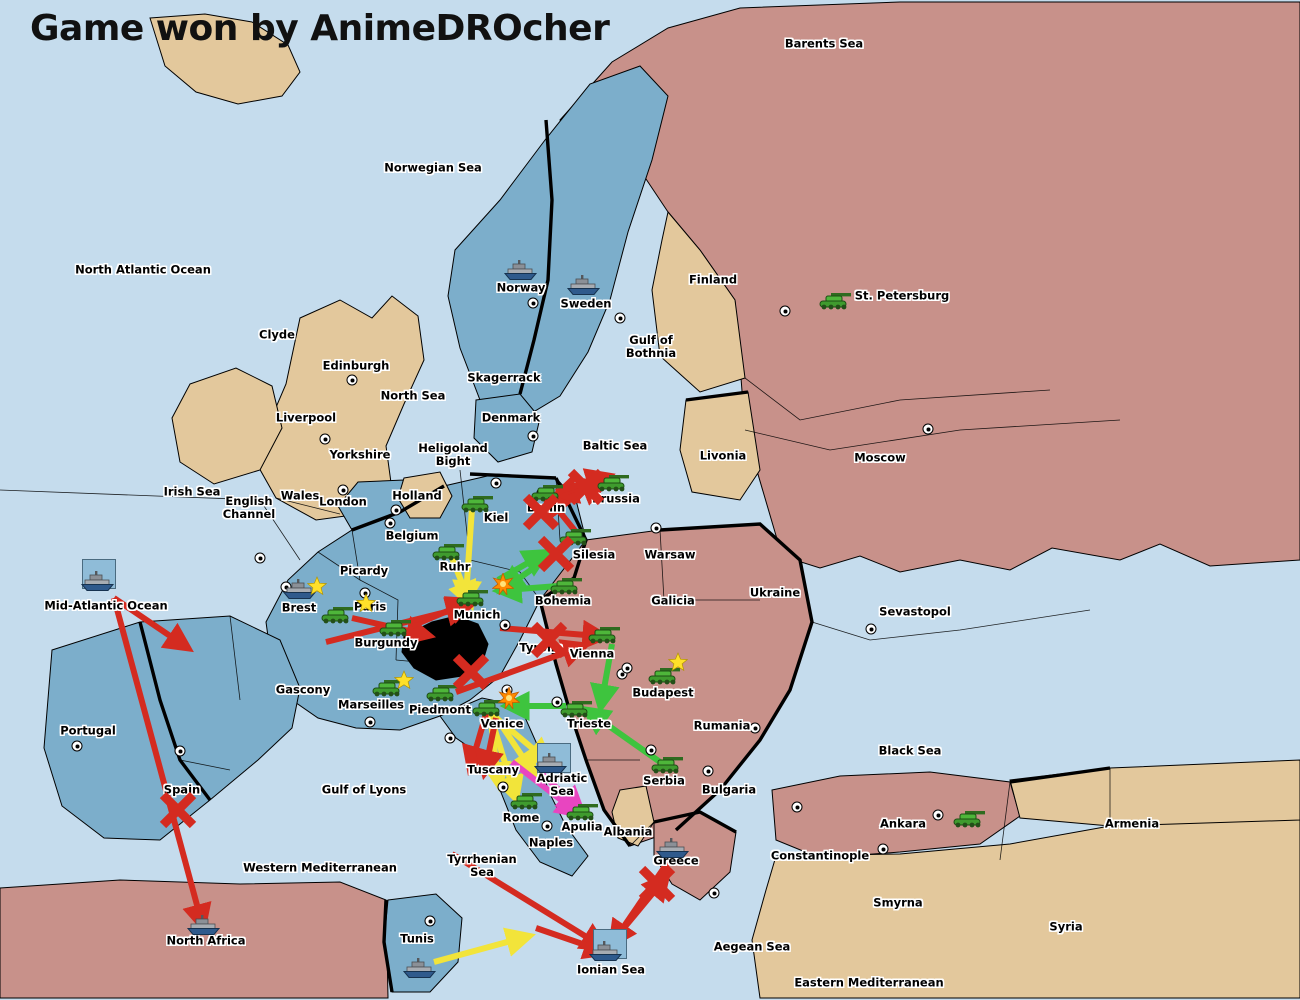 Image resolution: width=1300 pixels, height=1000 pixels. Describe the element at coordinates (1066, 926) in the screenshot. I see `province-label-syria: Syria` at that location.